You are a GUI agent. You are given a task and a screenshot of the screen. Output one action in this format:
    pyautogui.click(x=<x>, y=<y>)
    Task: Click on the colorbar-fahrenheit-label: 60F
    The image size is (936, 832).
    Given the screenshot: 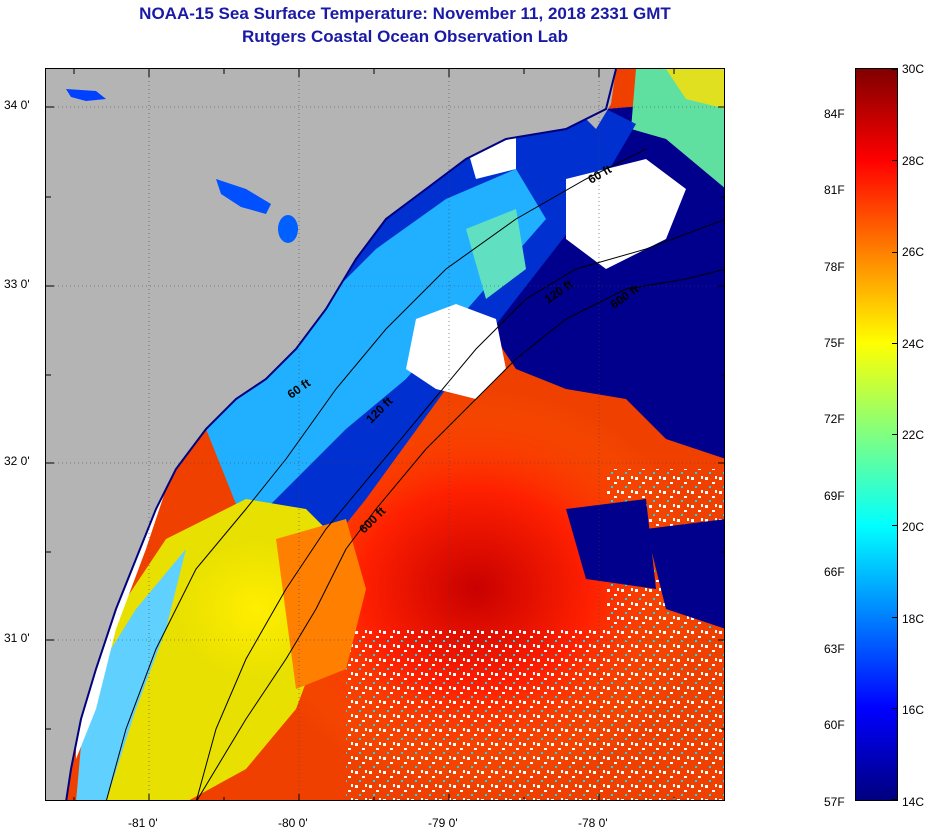 What is the action you would take?
    pyautogui.click(x=834, y=725)
    